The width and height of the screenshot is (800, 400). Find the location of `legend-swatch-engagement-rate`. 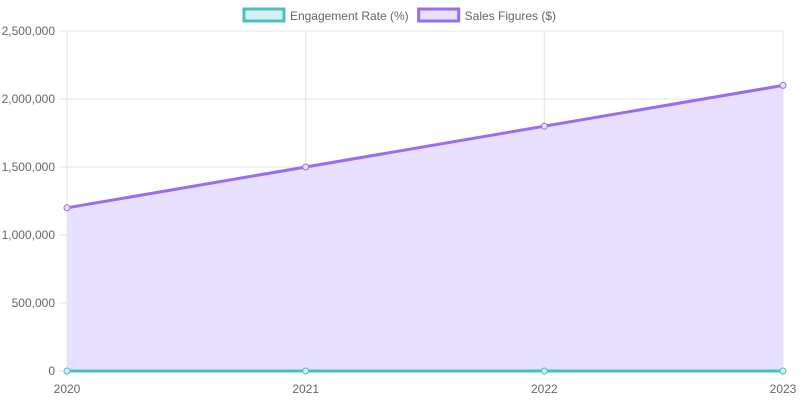

legend-swatch-engagement-rate is located at coordinates (264, 15).